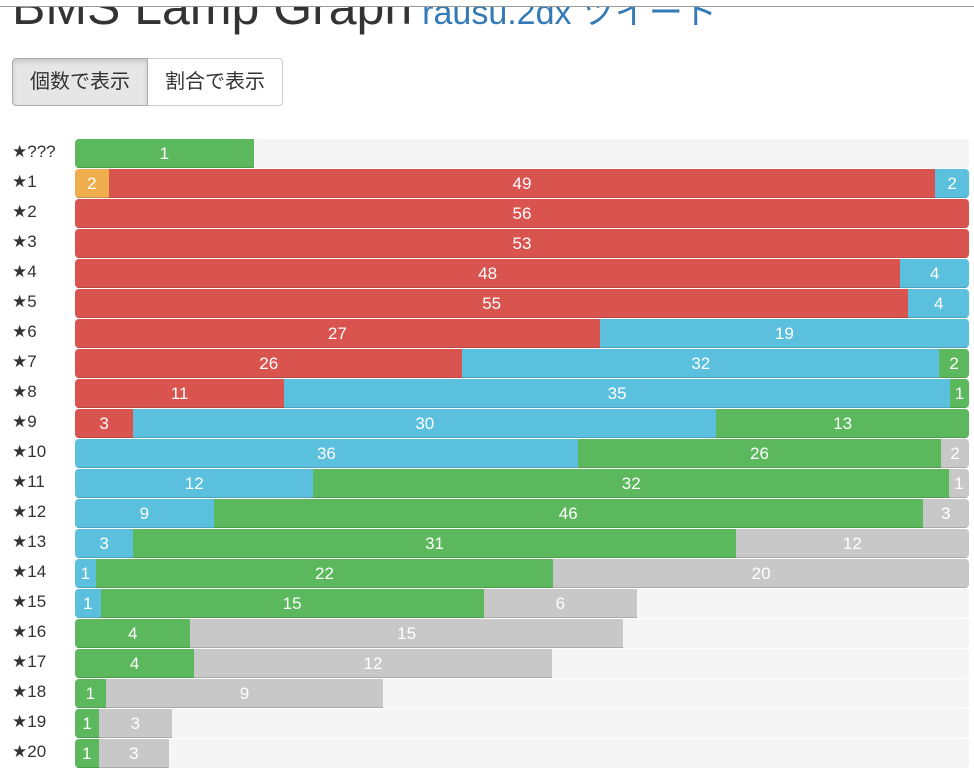 This screenshot has width=974, height=769. I want to click on bar-track: 26 32 2, so click(522, 363).